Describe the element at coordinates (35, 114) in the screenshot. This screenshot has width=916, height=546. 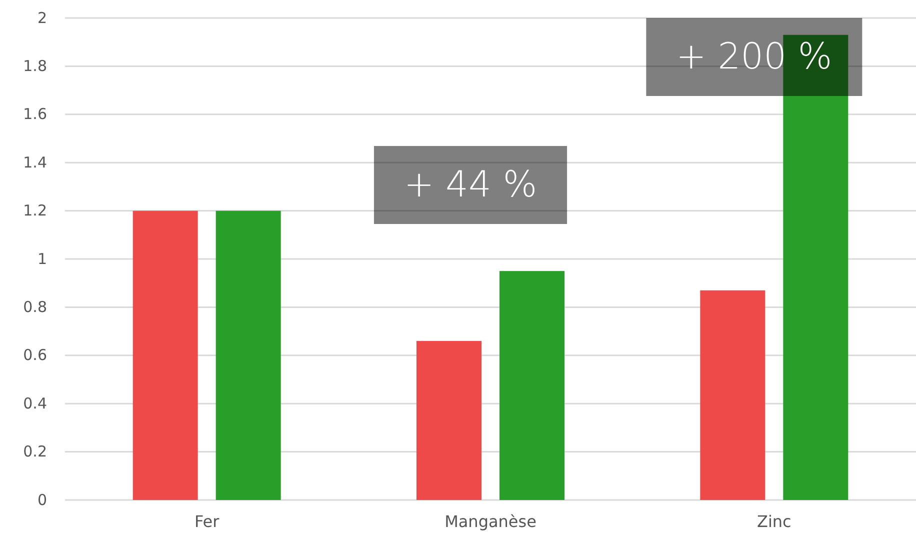
I see `y-tick-label: 1.6` at that location.